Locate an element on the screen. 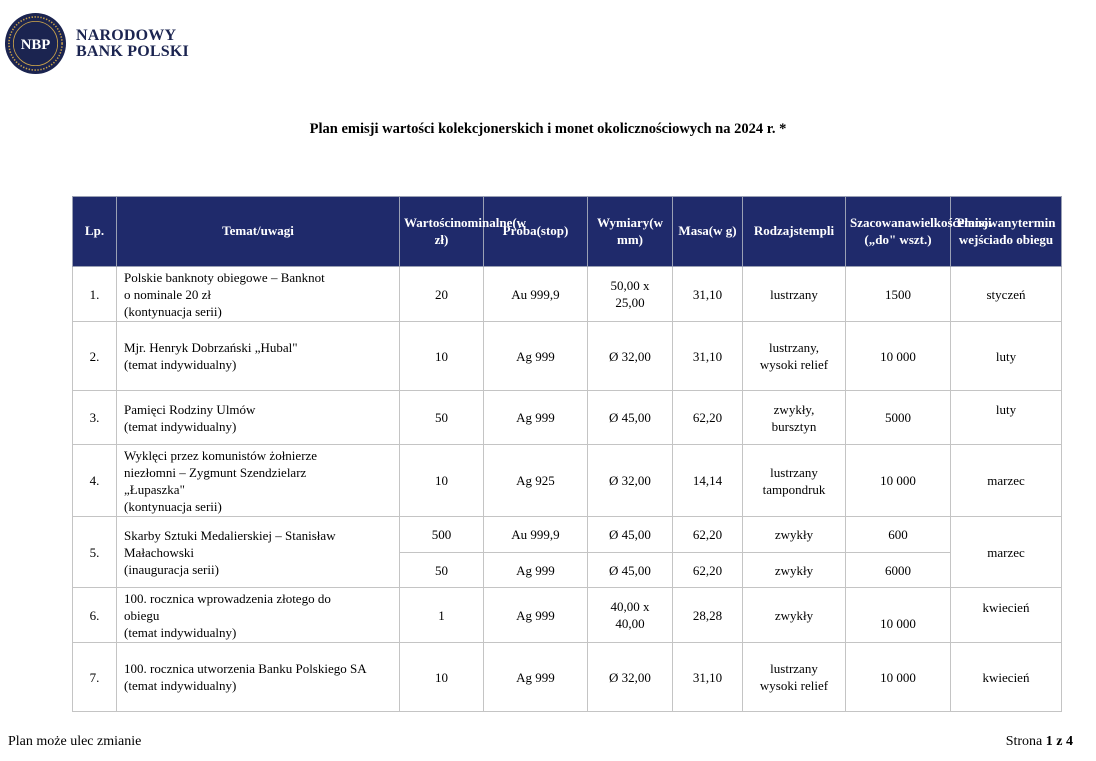 Image resolution: width=1096 pixels, height=761 pixels. col-date-header: Planowanytermin wejściado obiegu is located at coordinates (1006, 231).